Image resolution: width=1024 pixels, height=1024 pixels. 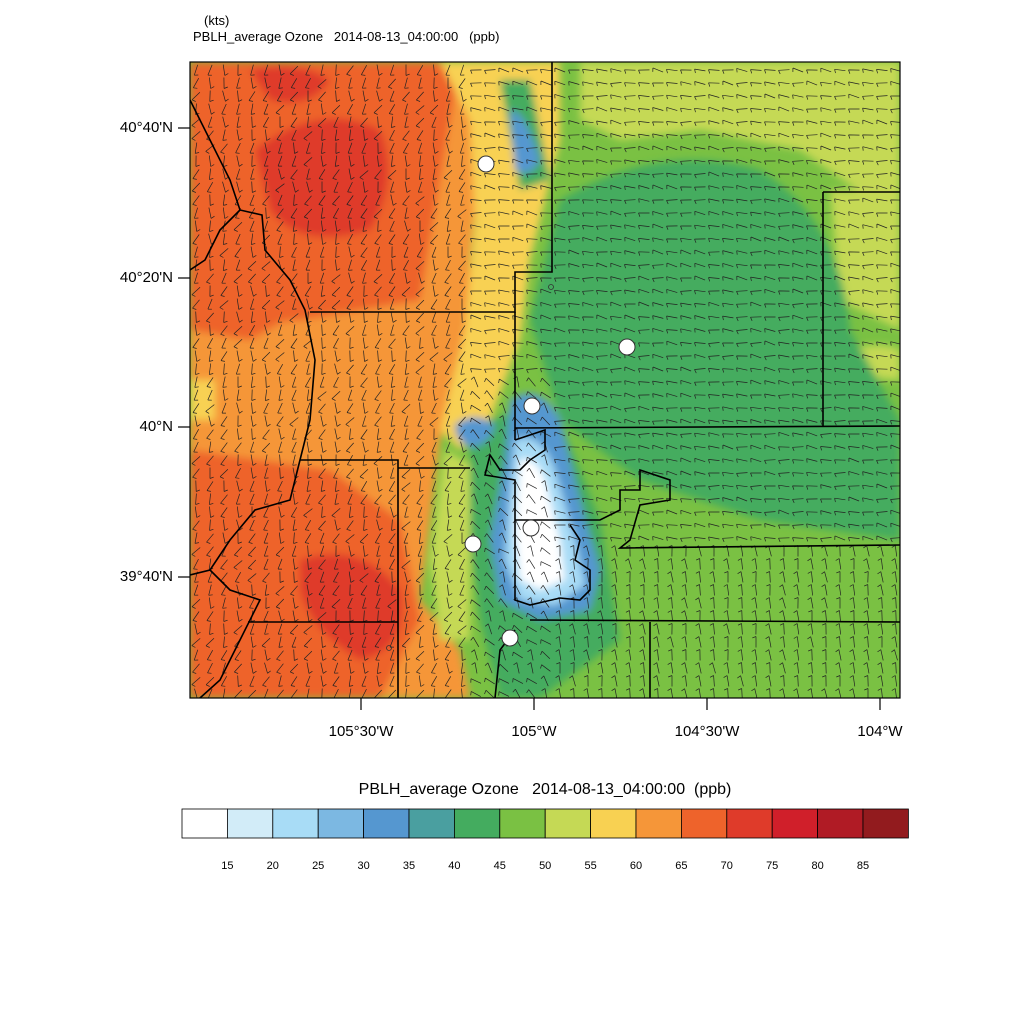 What do you see at coordinates (681, 866) in the screenshot?
I see `colorbar-level: 65` at bounding box center [681, 866].